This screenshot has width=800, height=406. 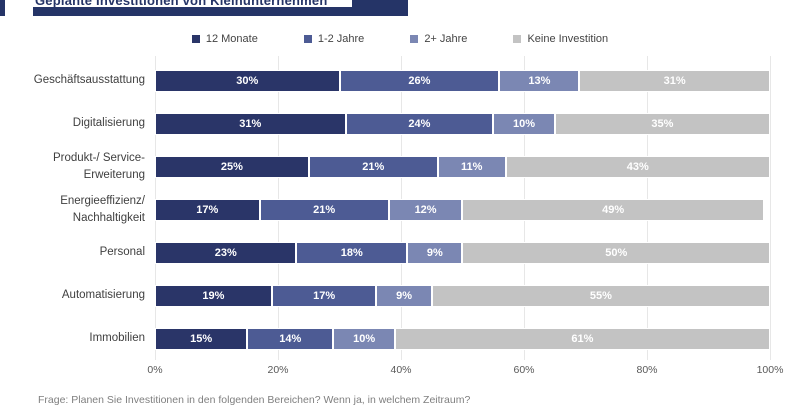 I want to click on segment-value-label: 61%, so click(x=582, y=338).